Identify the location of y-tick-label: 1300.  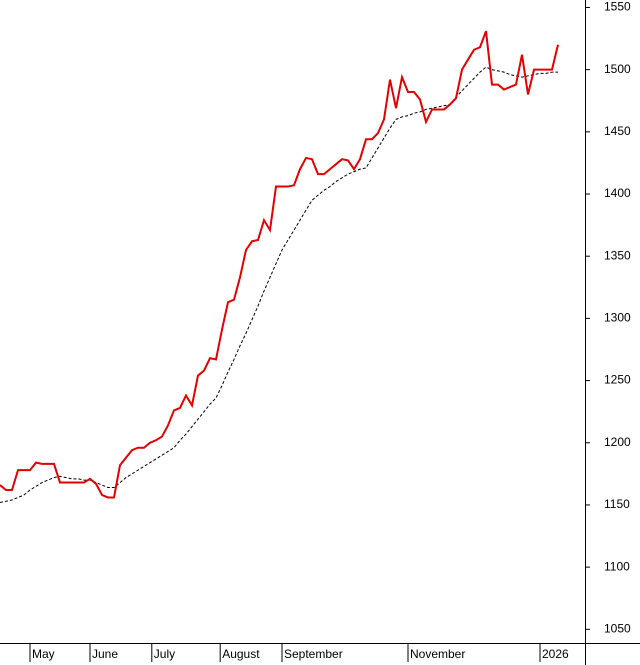
(617, 318).